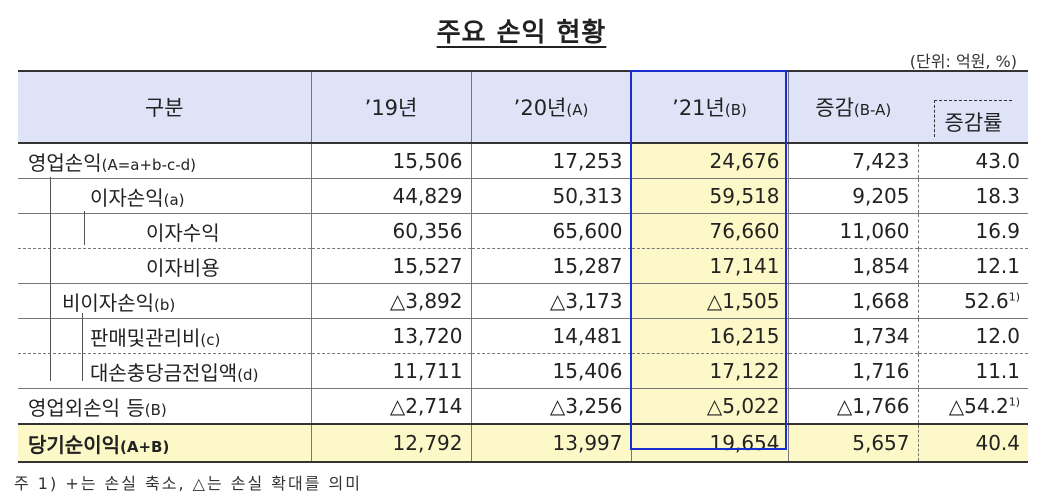 The image size is (1043, 499). Describe the element at coordinates (972, 161) in the screenshot. I see `cell-rate: 43.0` at that location.